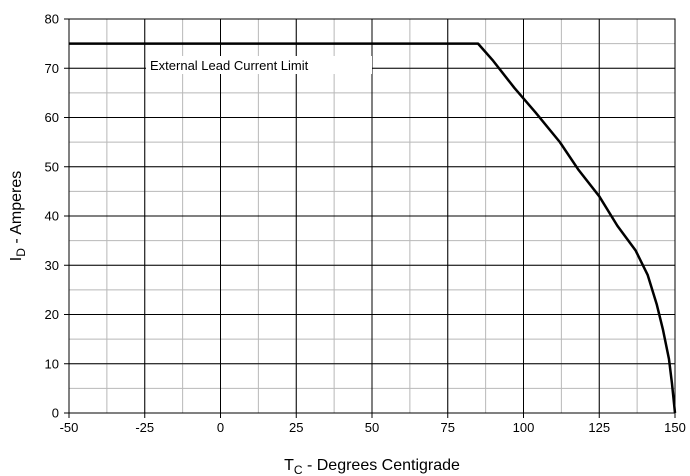  What do you see at coordinates (382, 465) in the screenshot?
I see `x-axis-title-text: - Degrees Centigrade` at bounding box center [382, 465].